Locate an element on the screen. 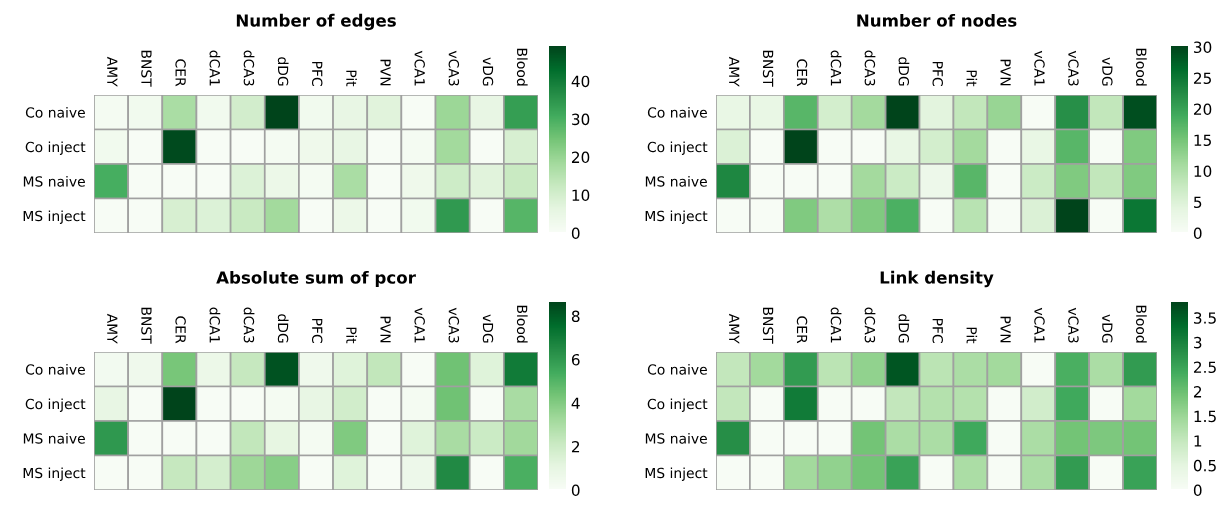 The width and height of the screenshot is (1217, 506). color-bar-label: 4 is located at coordinates (575, 403).